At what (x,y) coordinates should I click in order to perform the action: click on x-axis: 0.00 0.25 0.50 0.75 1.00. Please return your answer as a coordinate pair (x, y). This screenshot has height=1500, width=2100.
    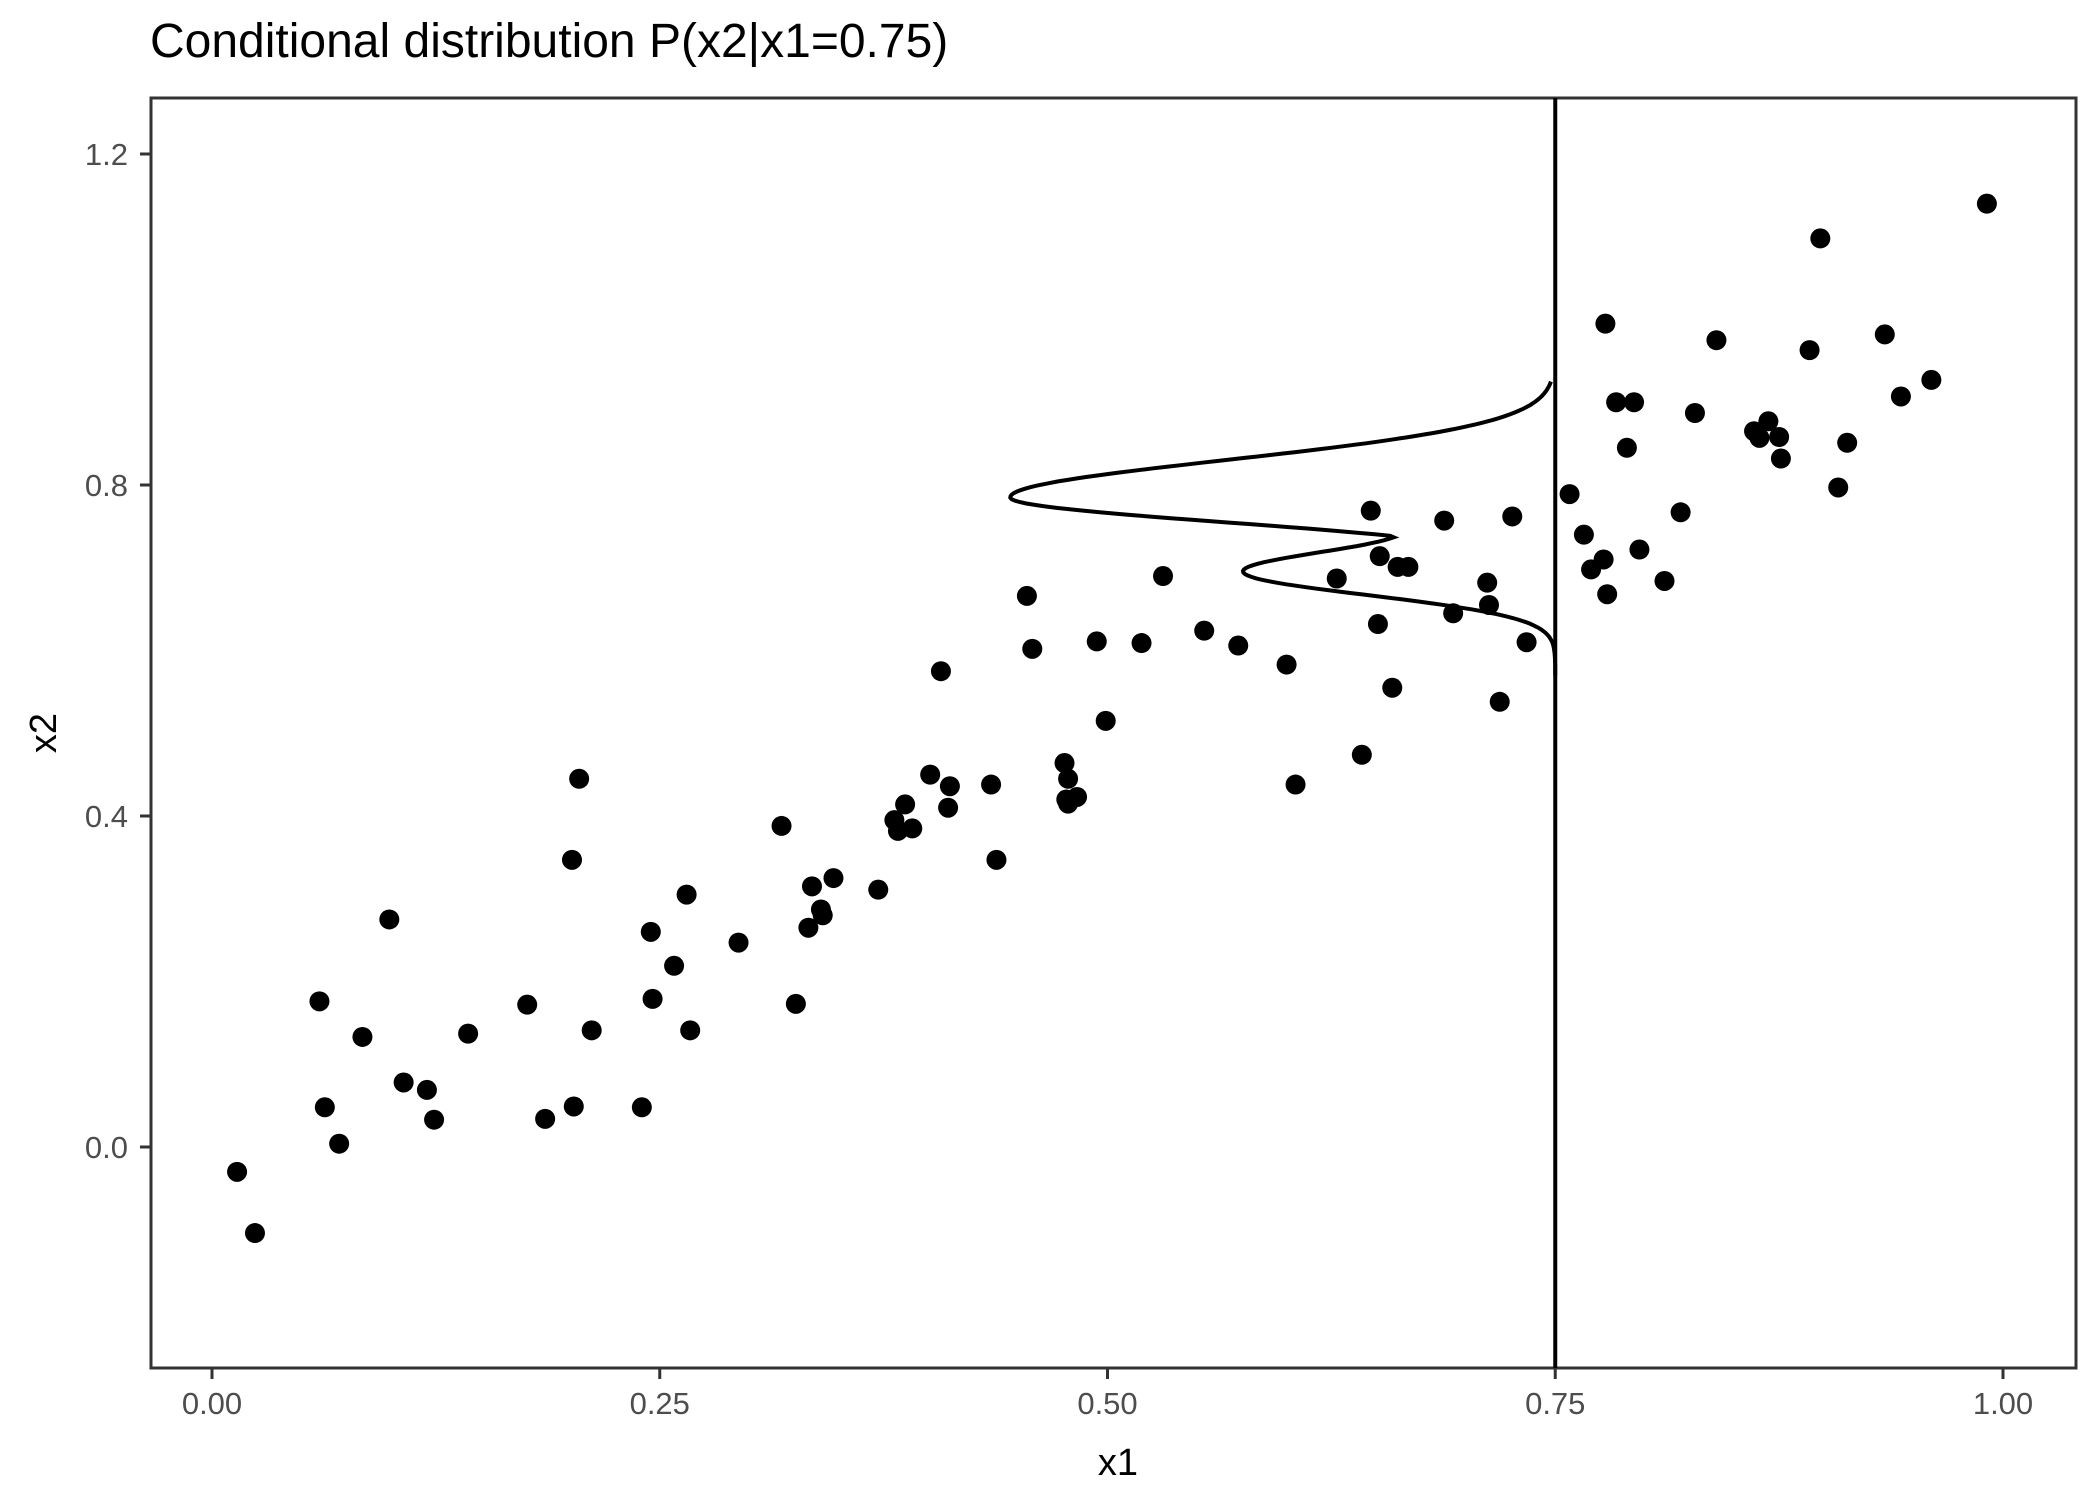
    Looking at the image, I should click on (1107, 1394).